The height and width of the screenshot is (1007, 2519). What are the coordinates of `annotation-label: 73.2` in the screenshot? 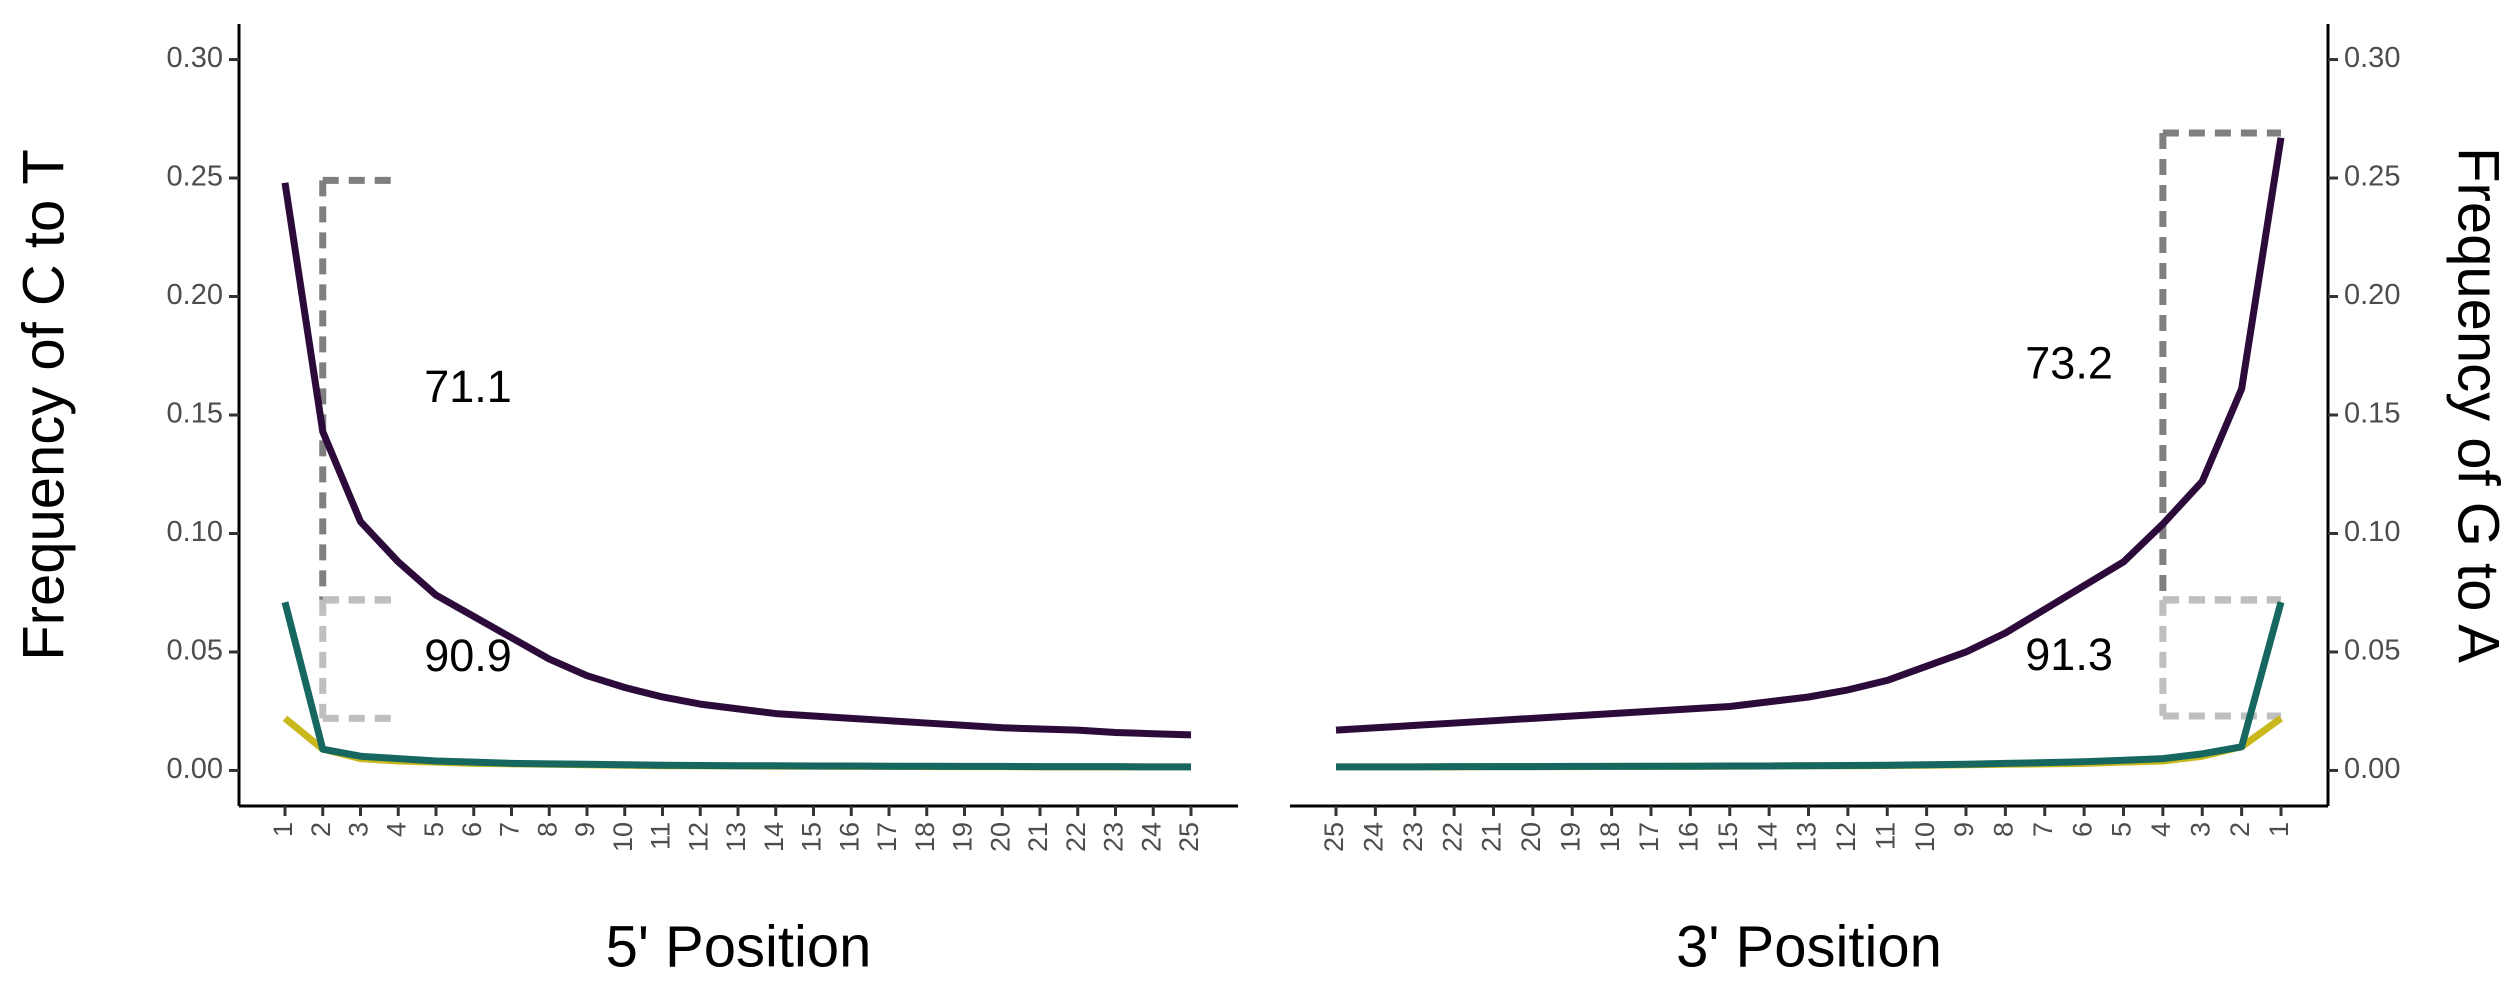 It's located at (2069, 362).